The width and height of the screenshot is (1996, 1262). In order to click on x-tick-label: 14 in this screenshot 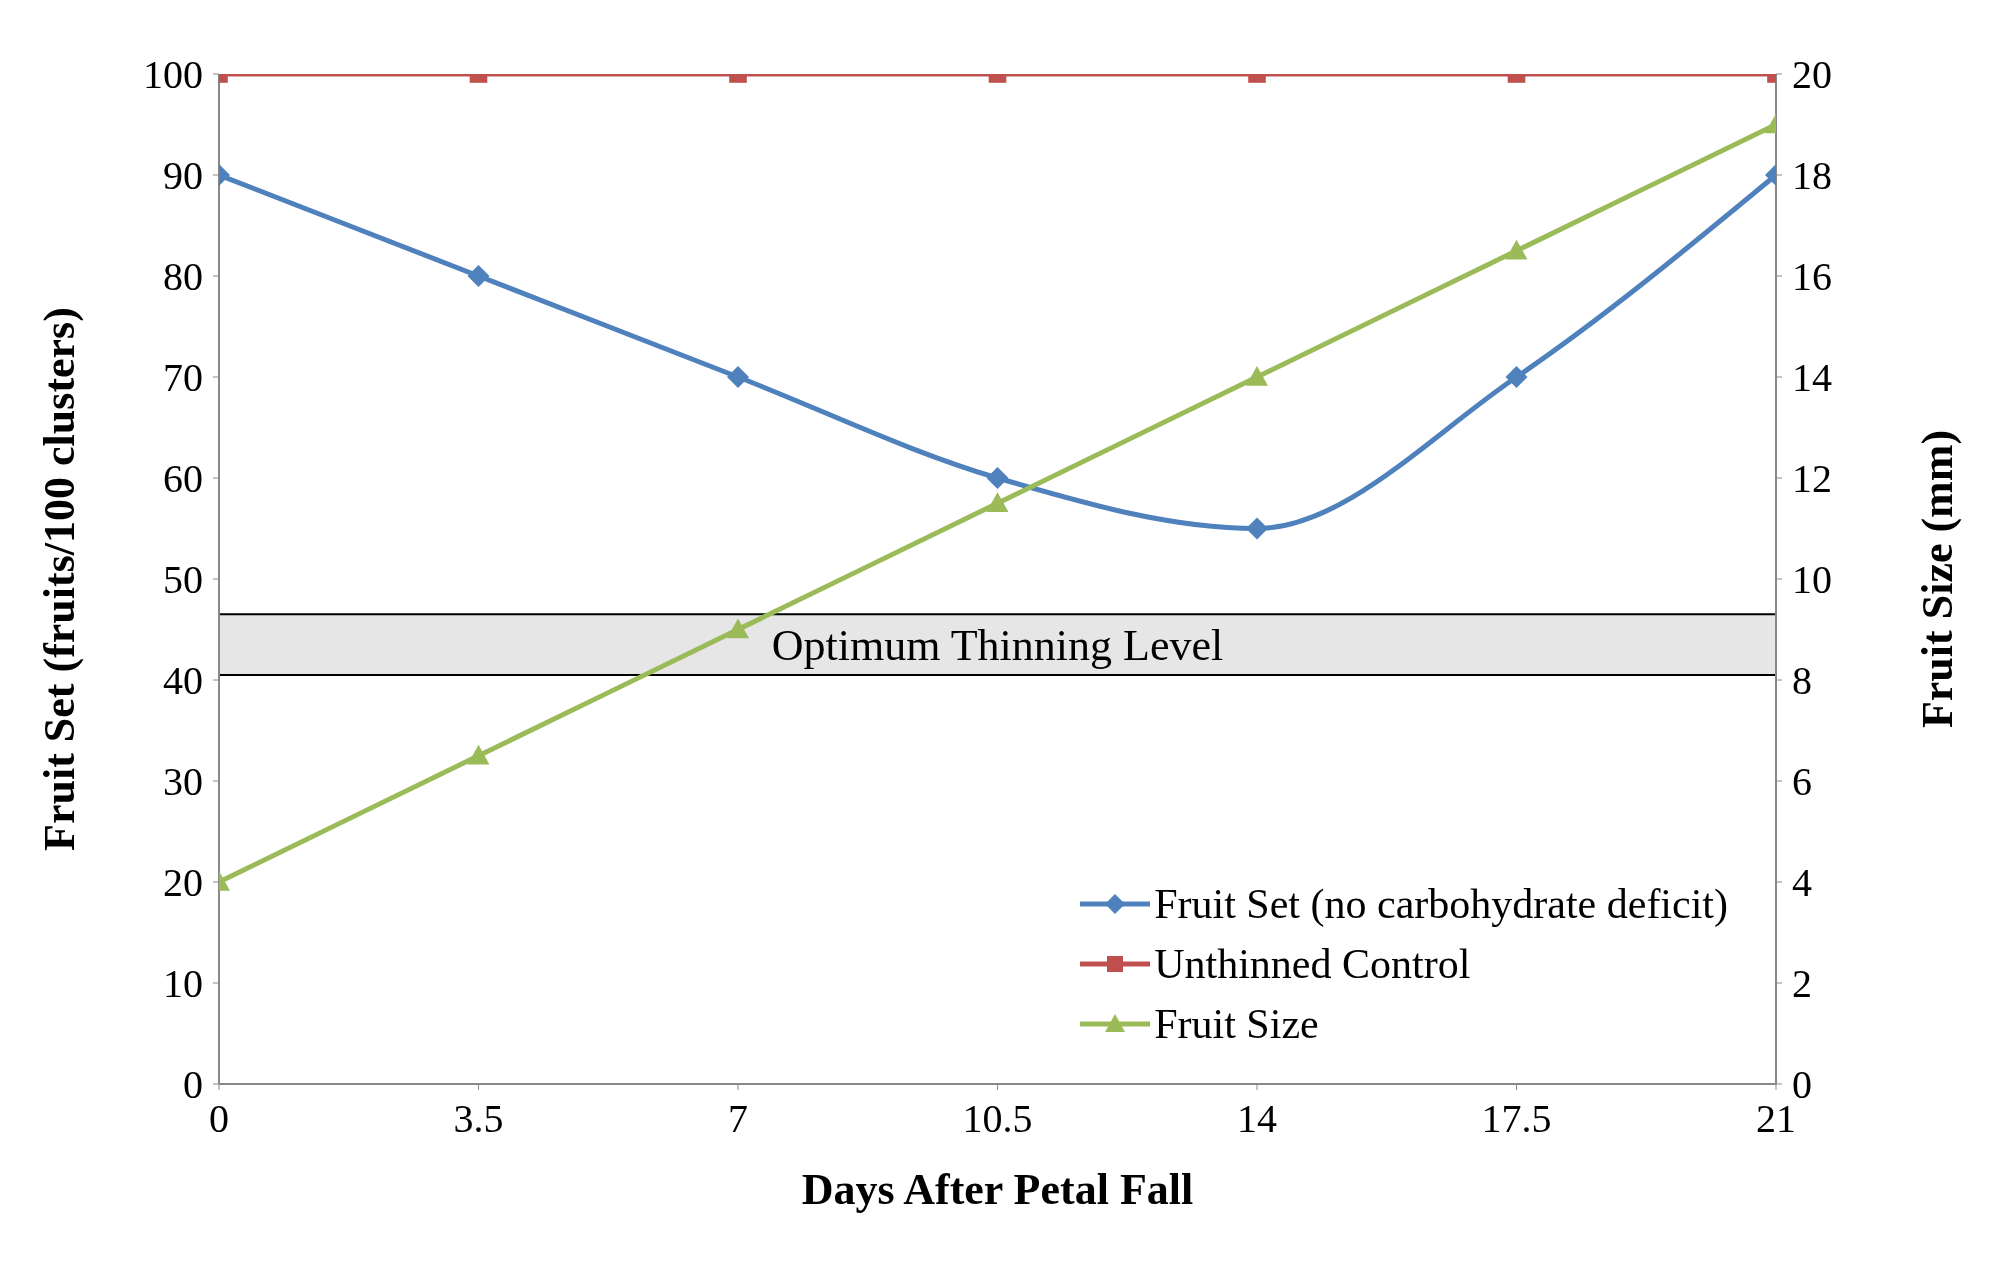, I will do `click(1257, 1119)`.